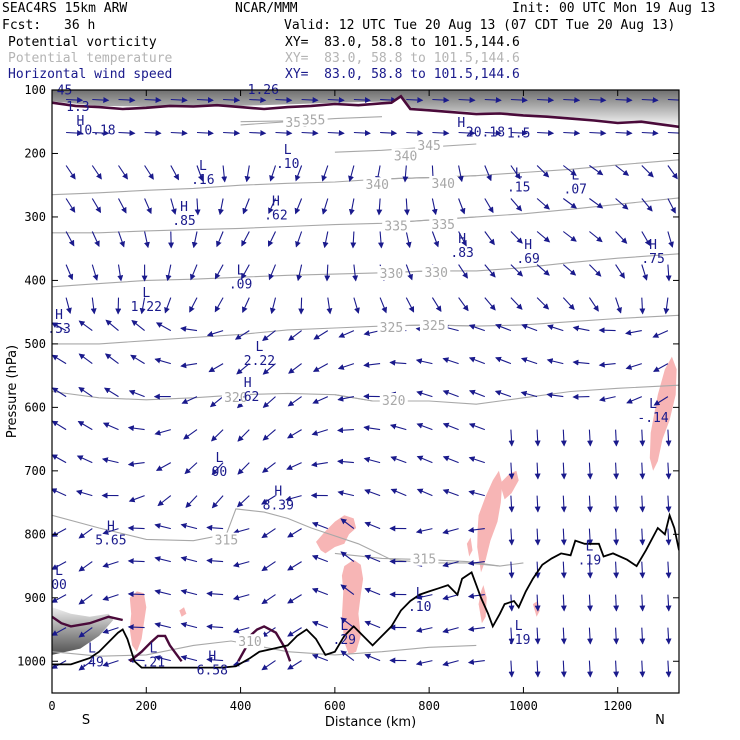 Image resolution: width=740 pixels, height=740 pixels. I want to click on model-name: SEAC4RS 15km ARW, so click(65, 8).